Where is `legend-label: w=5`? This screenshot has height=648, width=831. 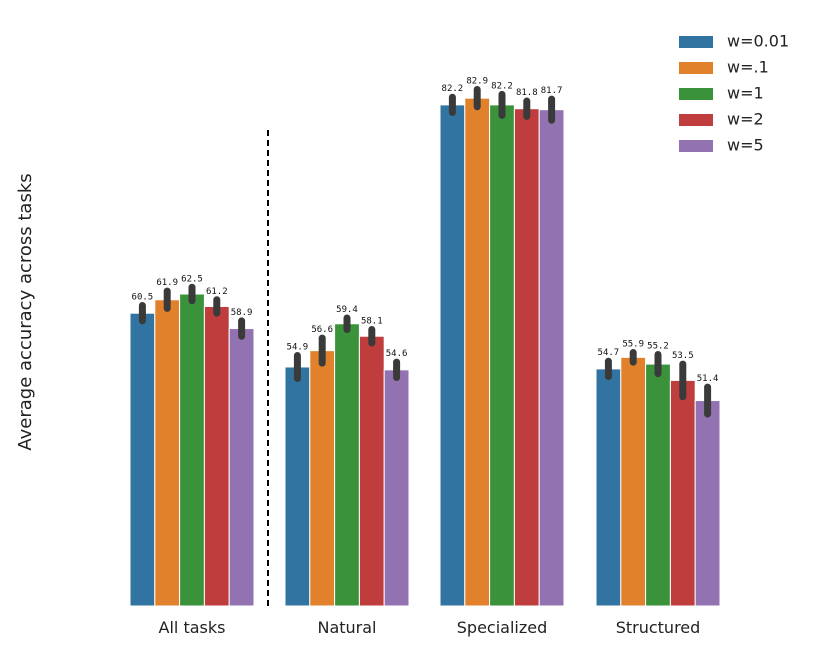 legend-label: w=5 is located at coordinates (745, 145).